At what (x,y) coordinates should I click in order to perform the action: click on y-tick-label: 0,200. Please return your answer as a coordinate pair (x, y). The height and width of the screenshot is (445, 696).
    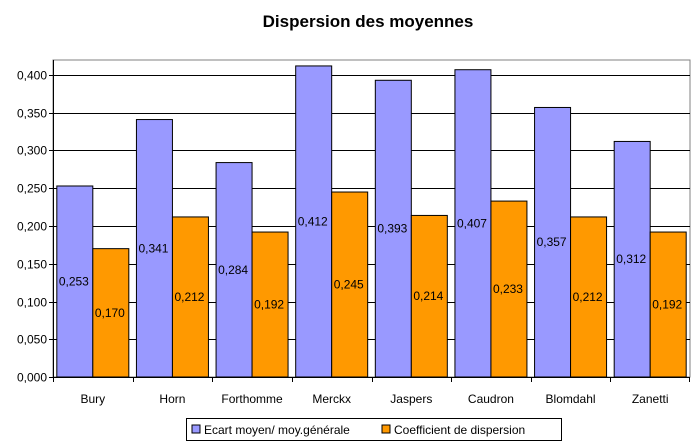
    Looking at the image, I should click on (32, 227).